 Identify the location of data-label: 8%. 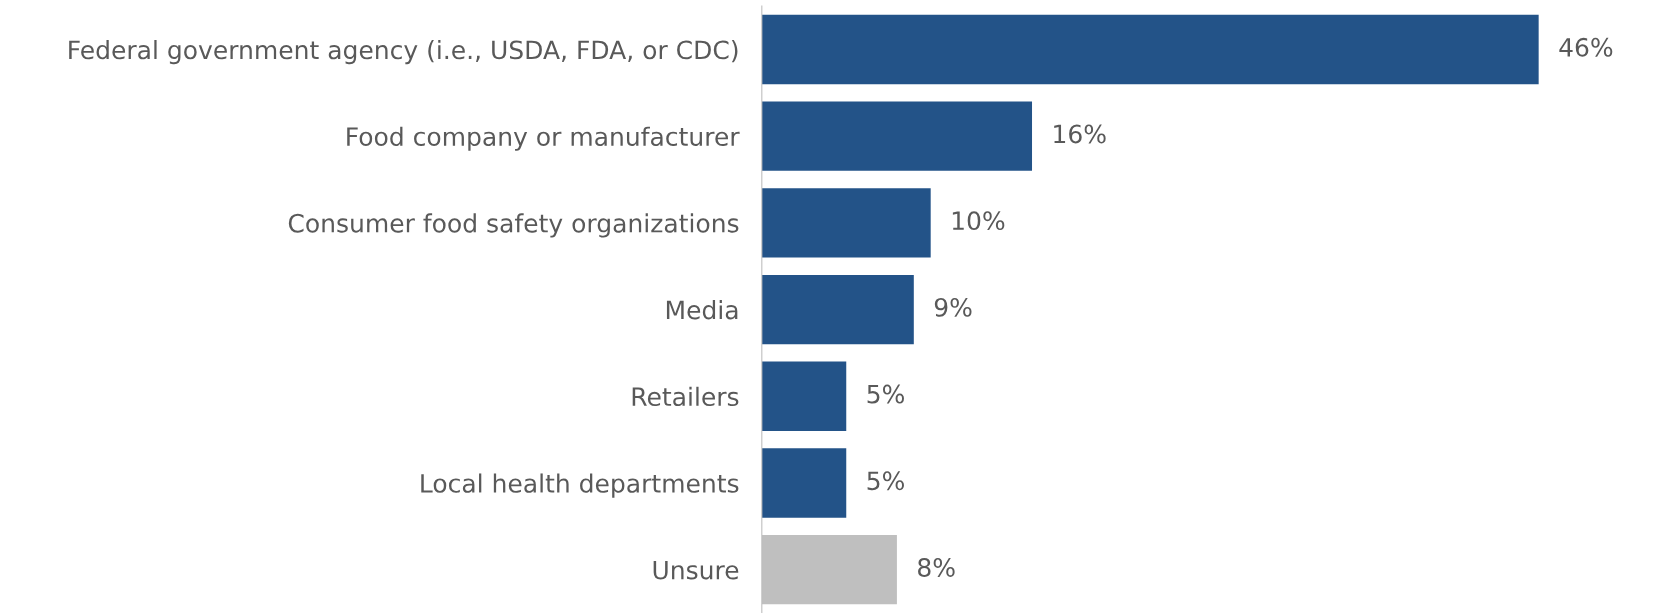
(936, 567).